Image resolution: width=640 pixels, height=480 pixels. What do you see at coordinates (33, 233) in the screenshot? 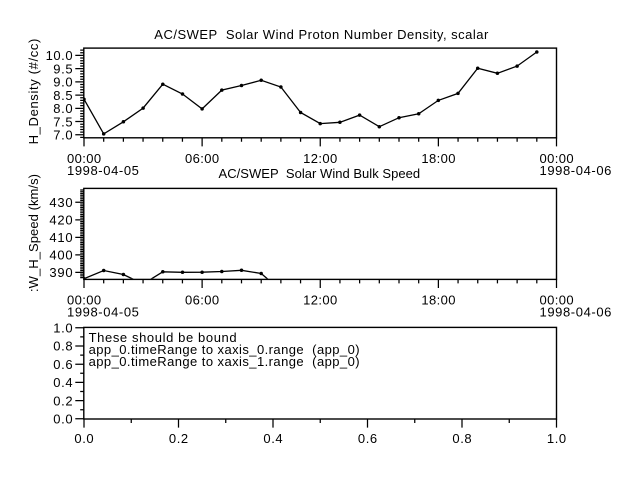
I see `svg-text: :W_H_Speed (km/s)` at bounding box center [33, 233].